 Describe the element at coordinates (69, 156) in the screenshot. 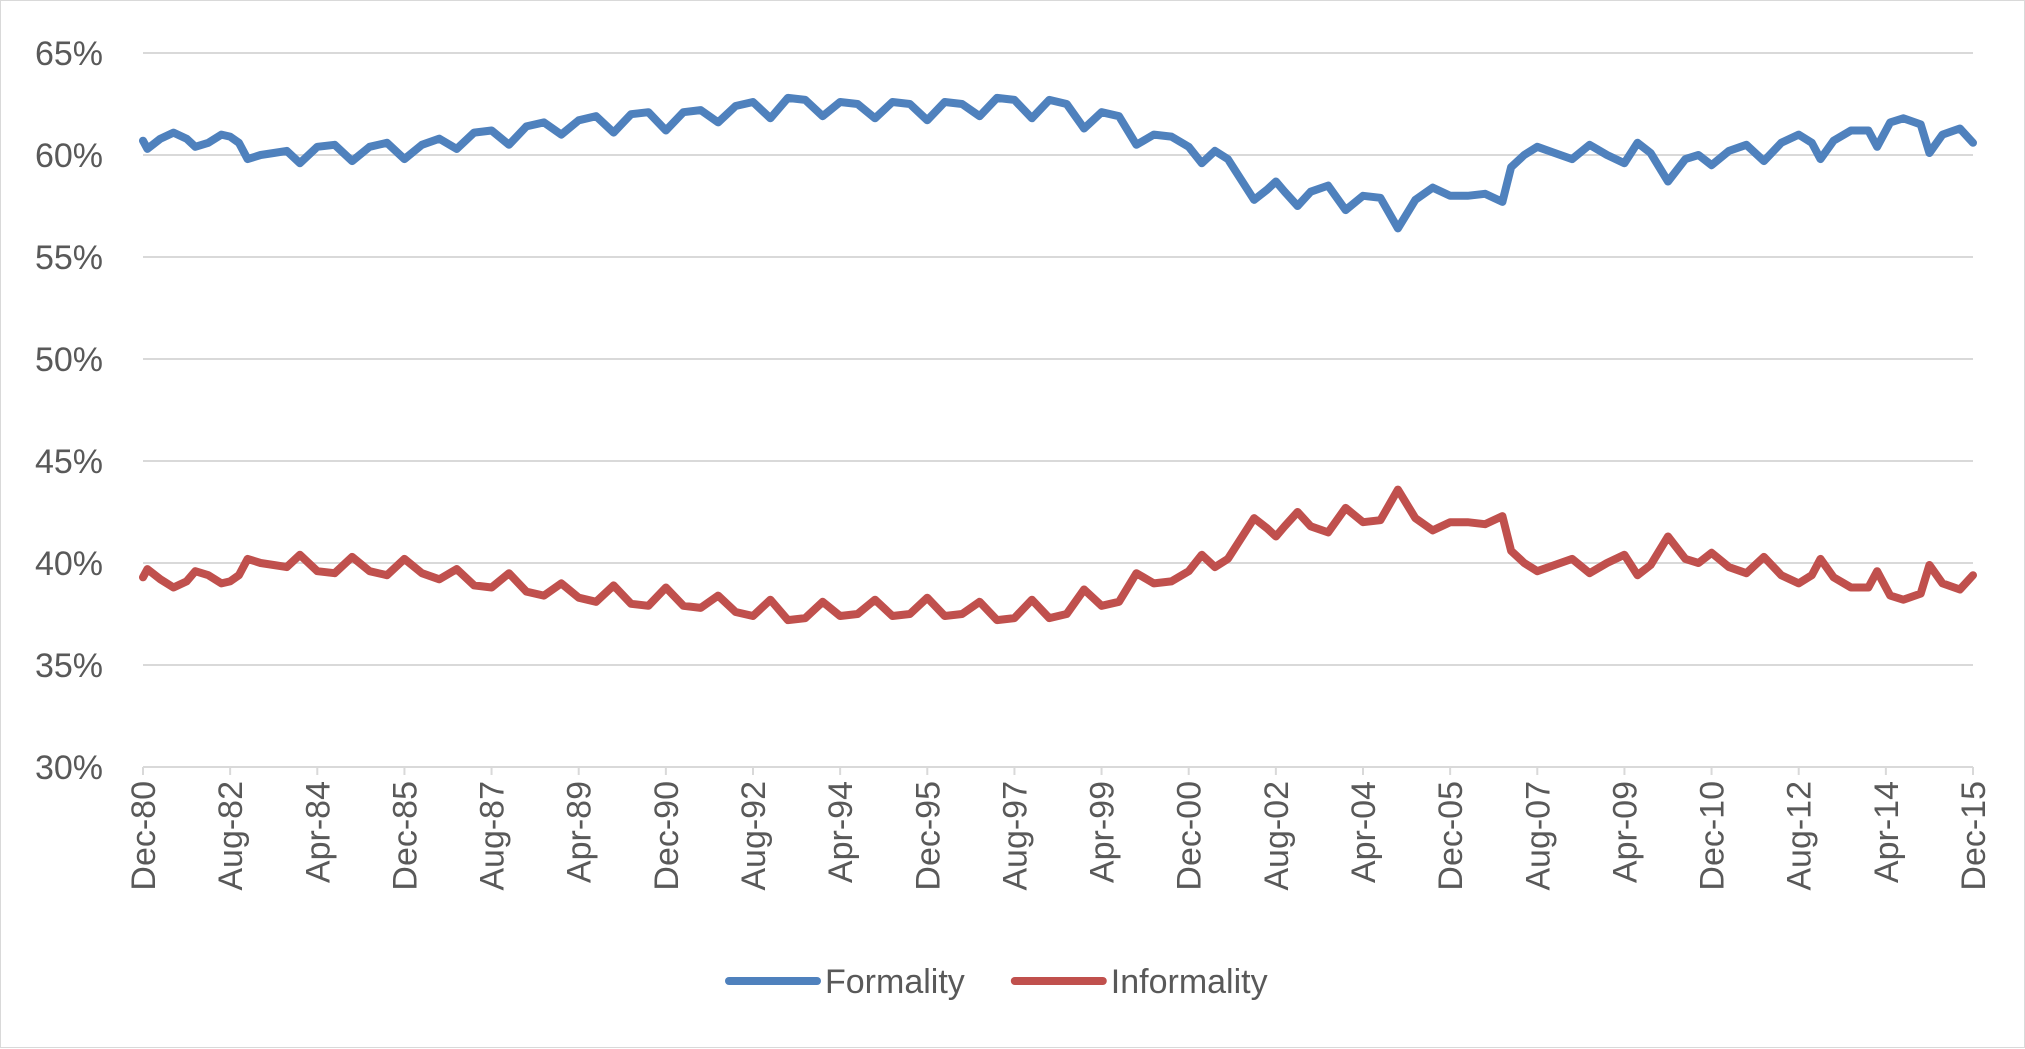

I see `y-tick-label: 60%` at that location.